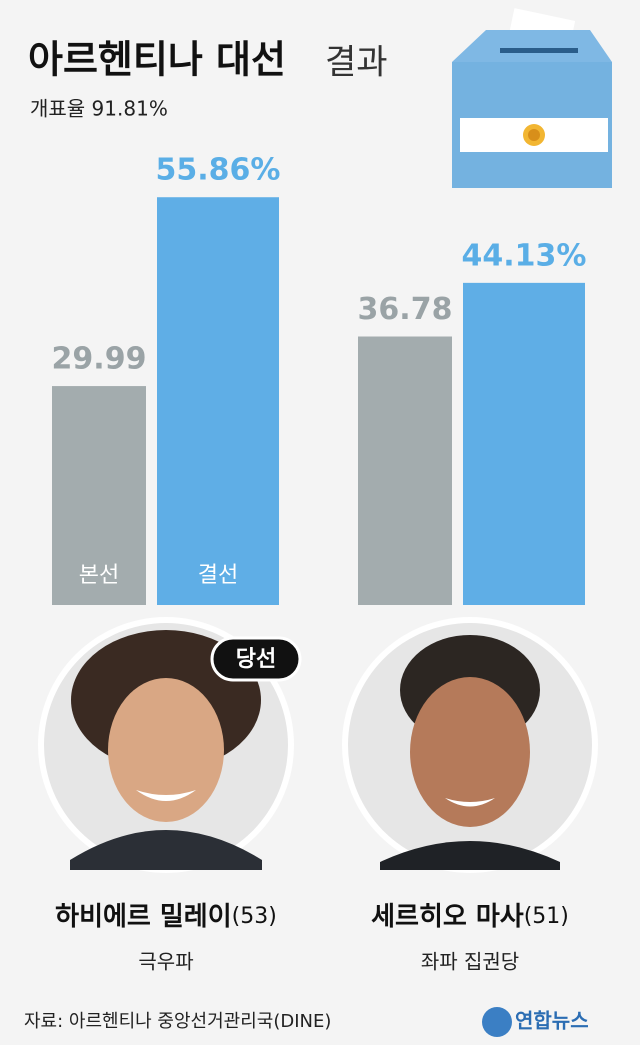 This screenshot has width=640, height=1045. I want to click on candidate-name-text: 하비에르 밀레이, so click(143, 917).